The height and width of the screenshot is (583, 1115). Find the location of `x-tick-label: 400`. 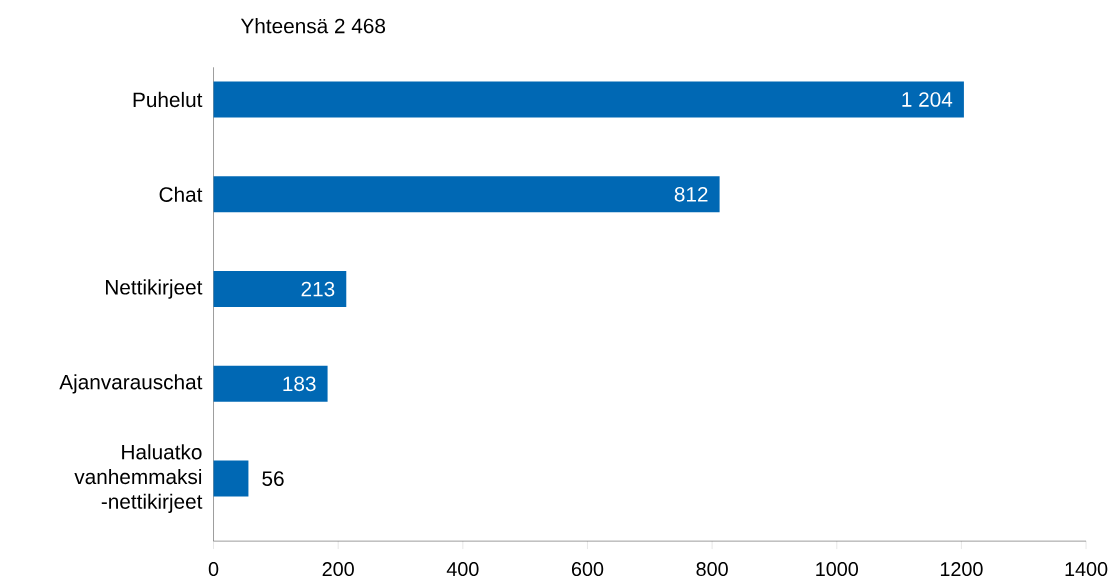

x-tick-label: 400 is located at coordinates (462, 569).